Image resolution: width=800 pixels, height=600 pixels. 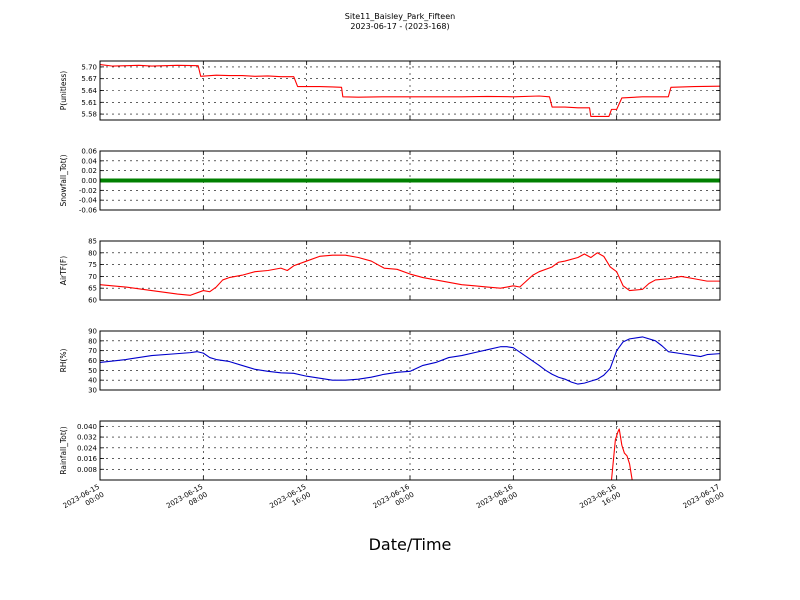 I want to click on y-axis-label: P(unitless), so click(x=63, y=90).